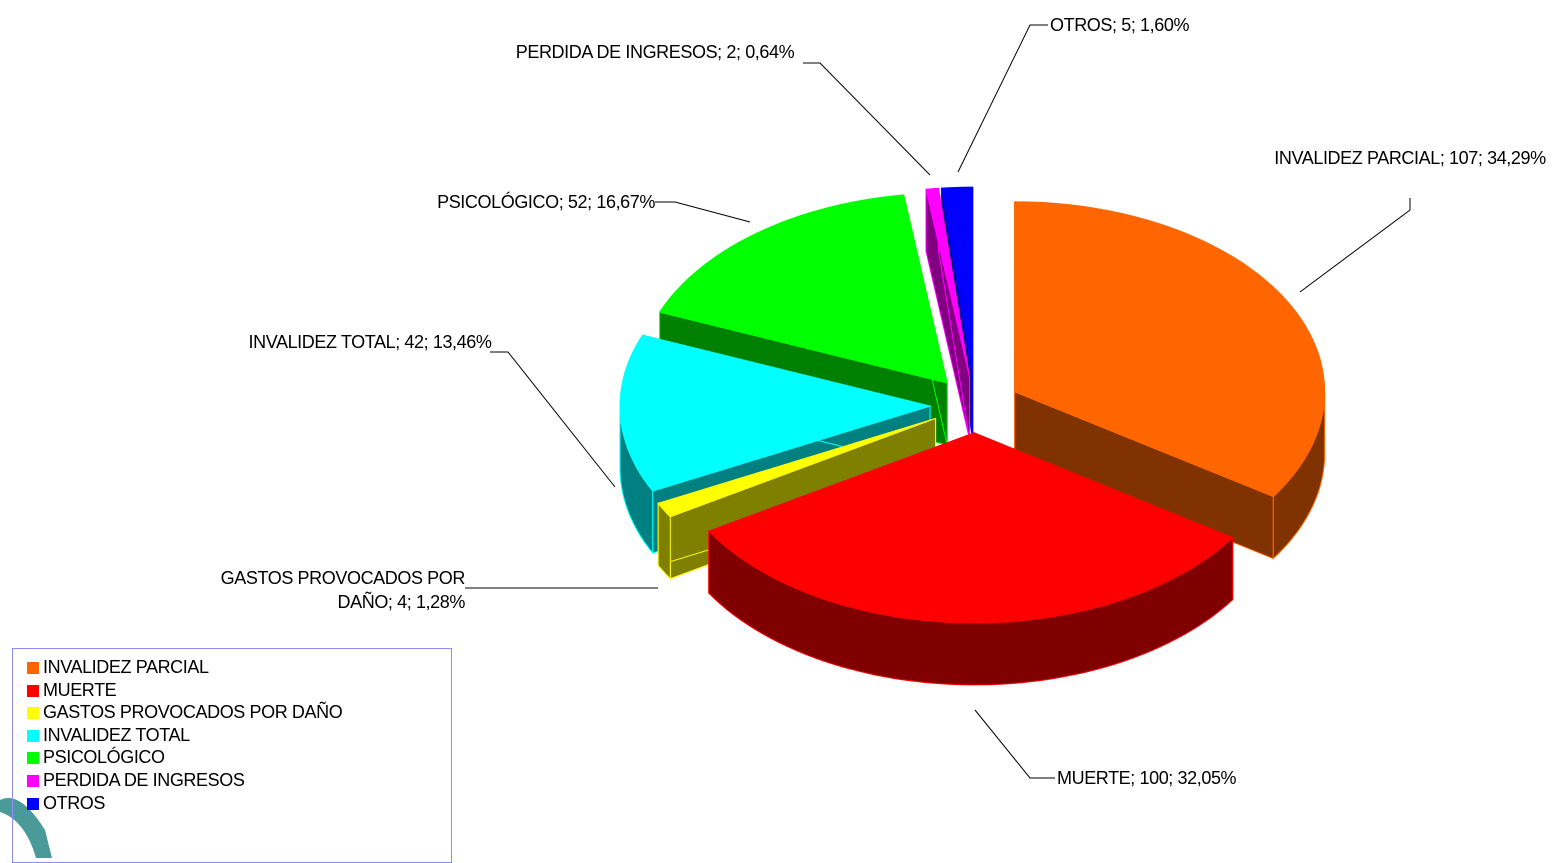  I want to click on legend-item: OTROS, so click(66, 803).